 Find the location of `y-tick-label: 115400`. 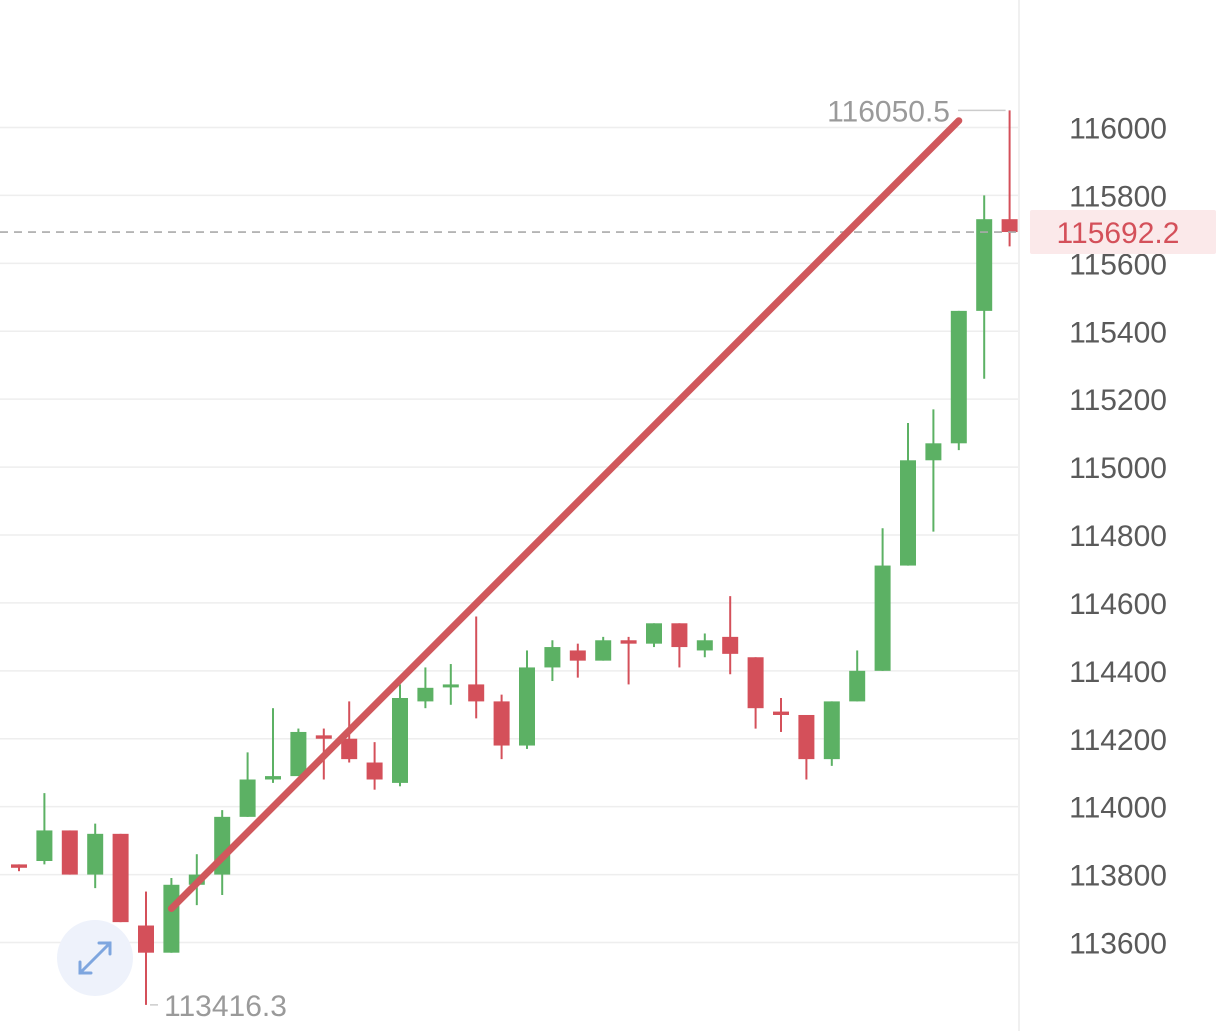

y-tick-label: 115400 is located at coordinates (1118, 332).